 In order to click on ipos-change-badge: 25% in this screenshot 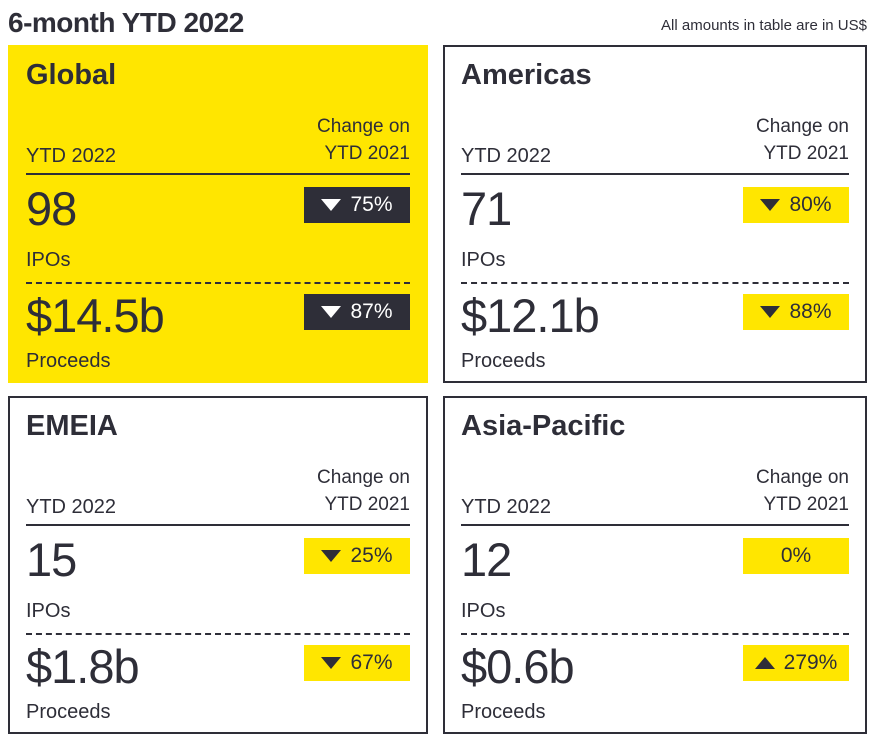, I will do `click(357, 555)`.